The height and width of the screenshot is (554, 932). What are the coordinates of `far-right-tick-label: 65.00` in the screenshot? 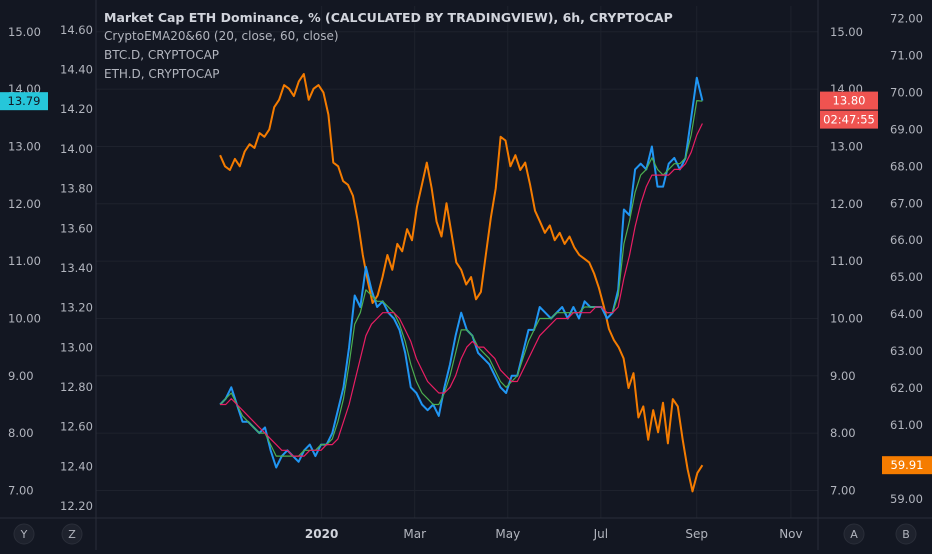 It's located at (906, 277).